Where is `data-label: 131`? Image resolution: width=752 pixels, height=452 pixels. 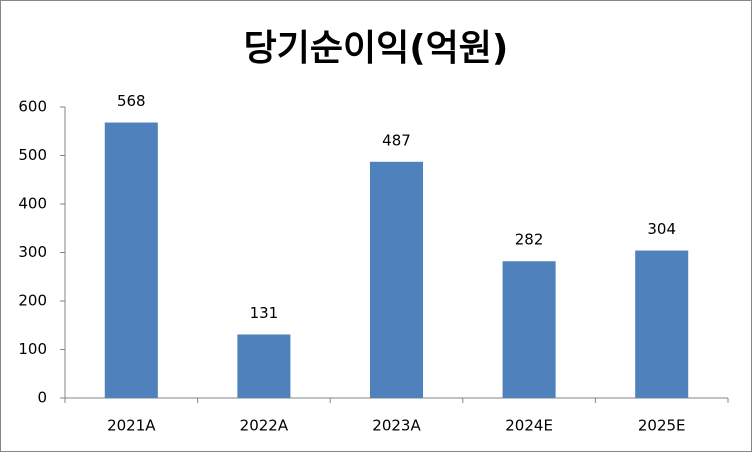
data-label: 131 is located at coordinates (264, 313).